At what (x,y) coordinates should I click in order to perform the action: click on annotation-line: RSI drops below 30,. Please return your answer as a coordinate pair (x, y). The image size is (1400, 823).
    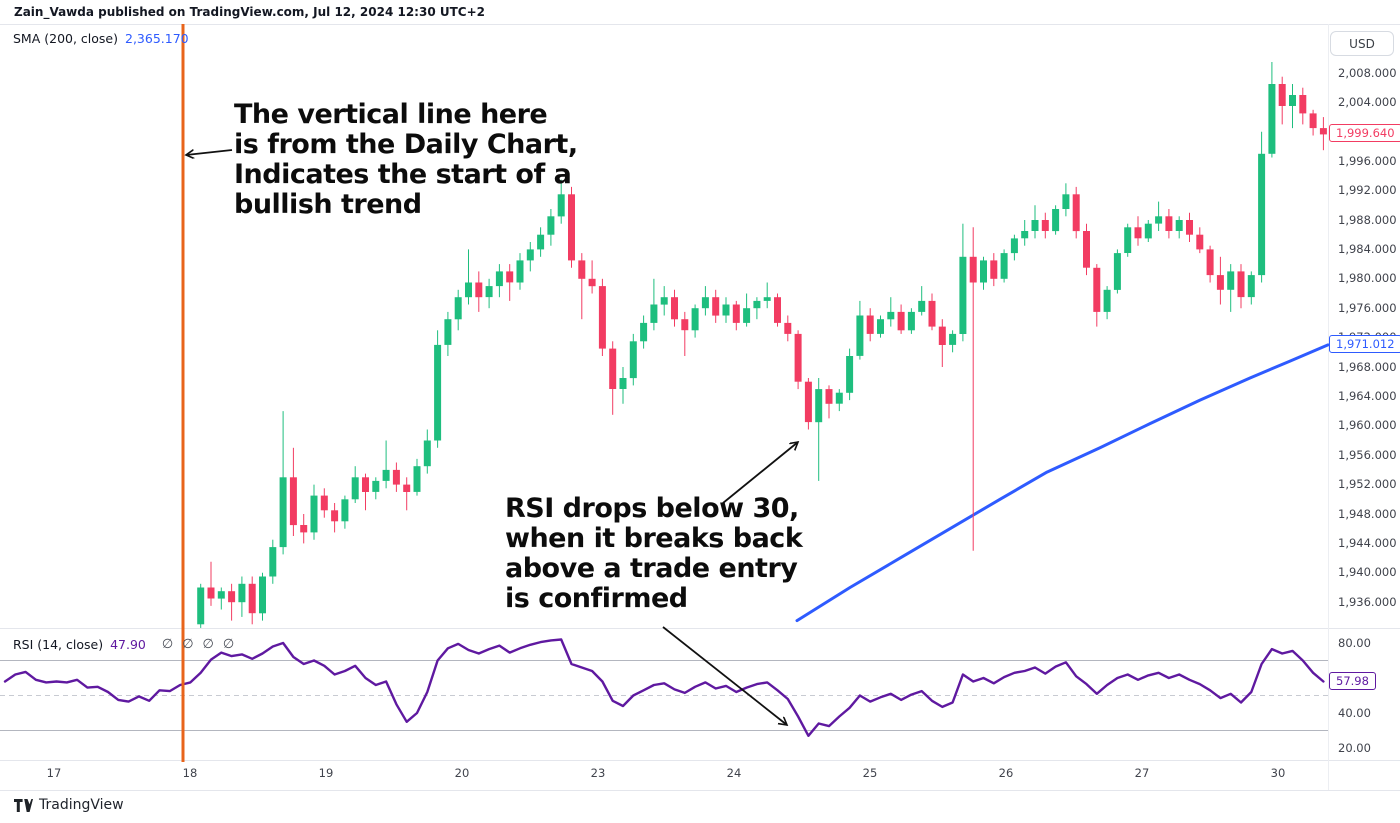
    Looking at the image, I should click on (652, 508).